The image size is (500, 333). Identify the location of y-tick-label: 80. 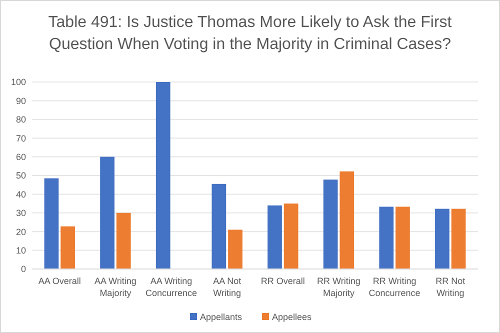
(21, 119).